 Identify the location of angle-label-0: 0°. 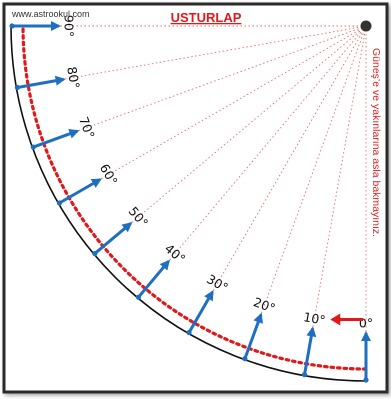
(366, 323).